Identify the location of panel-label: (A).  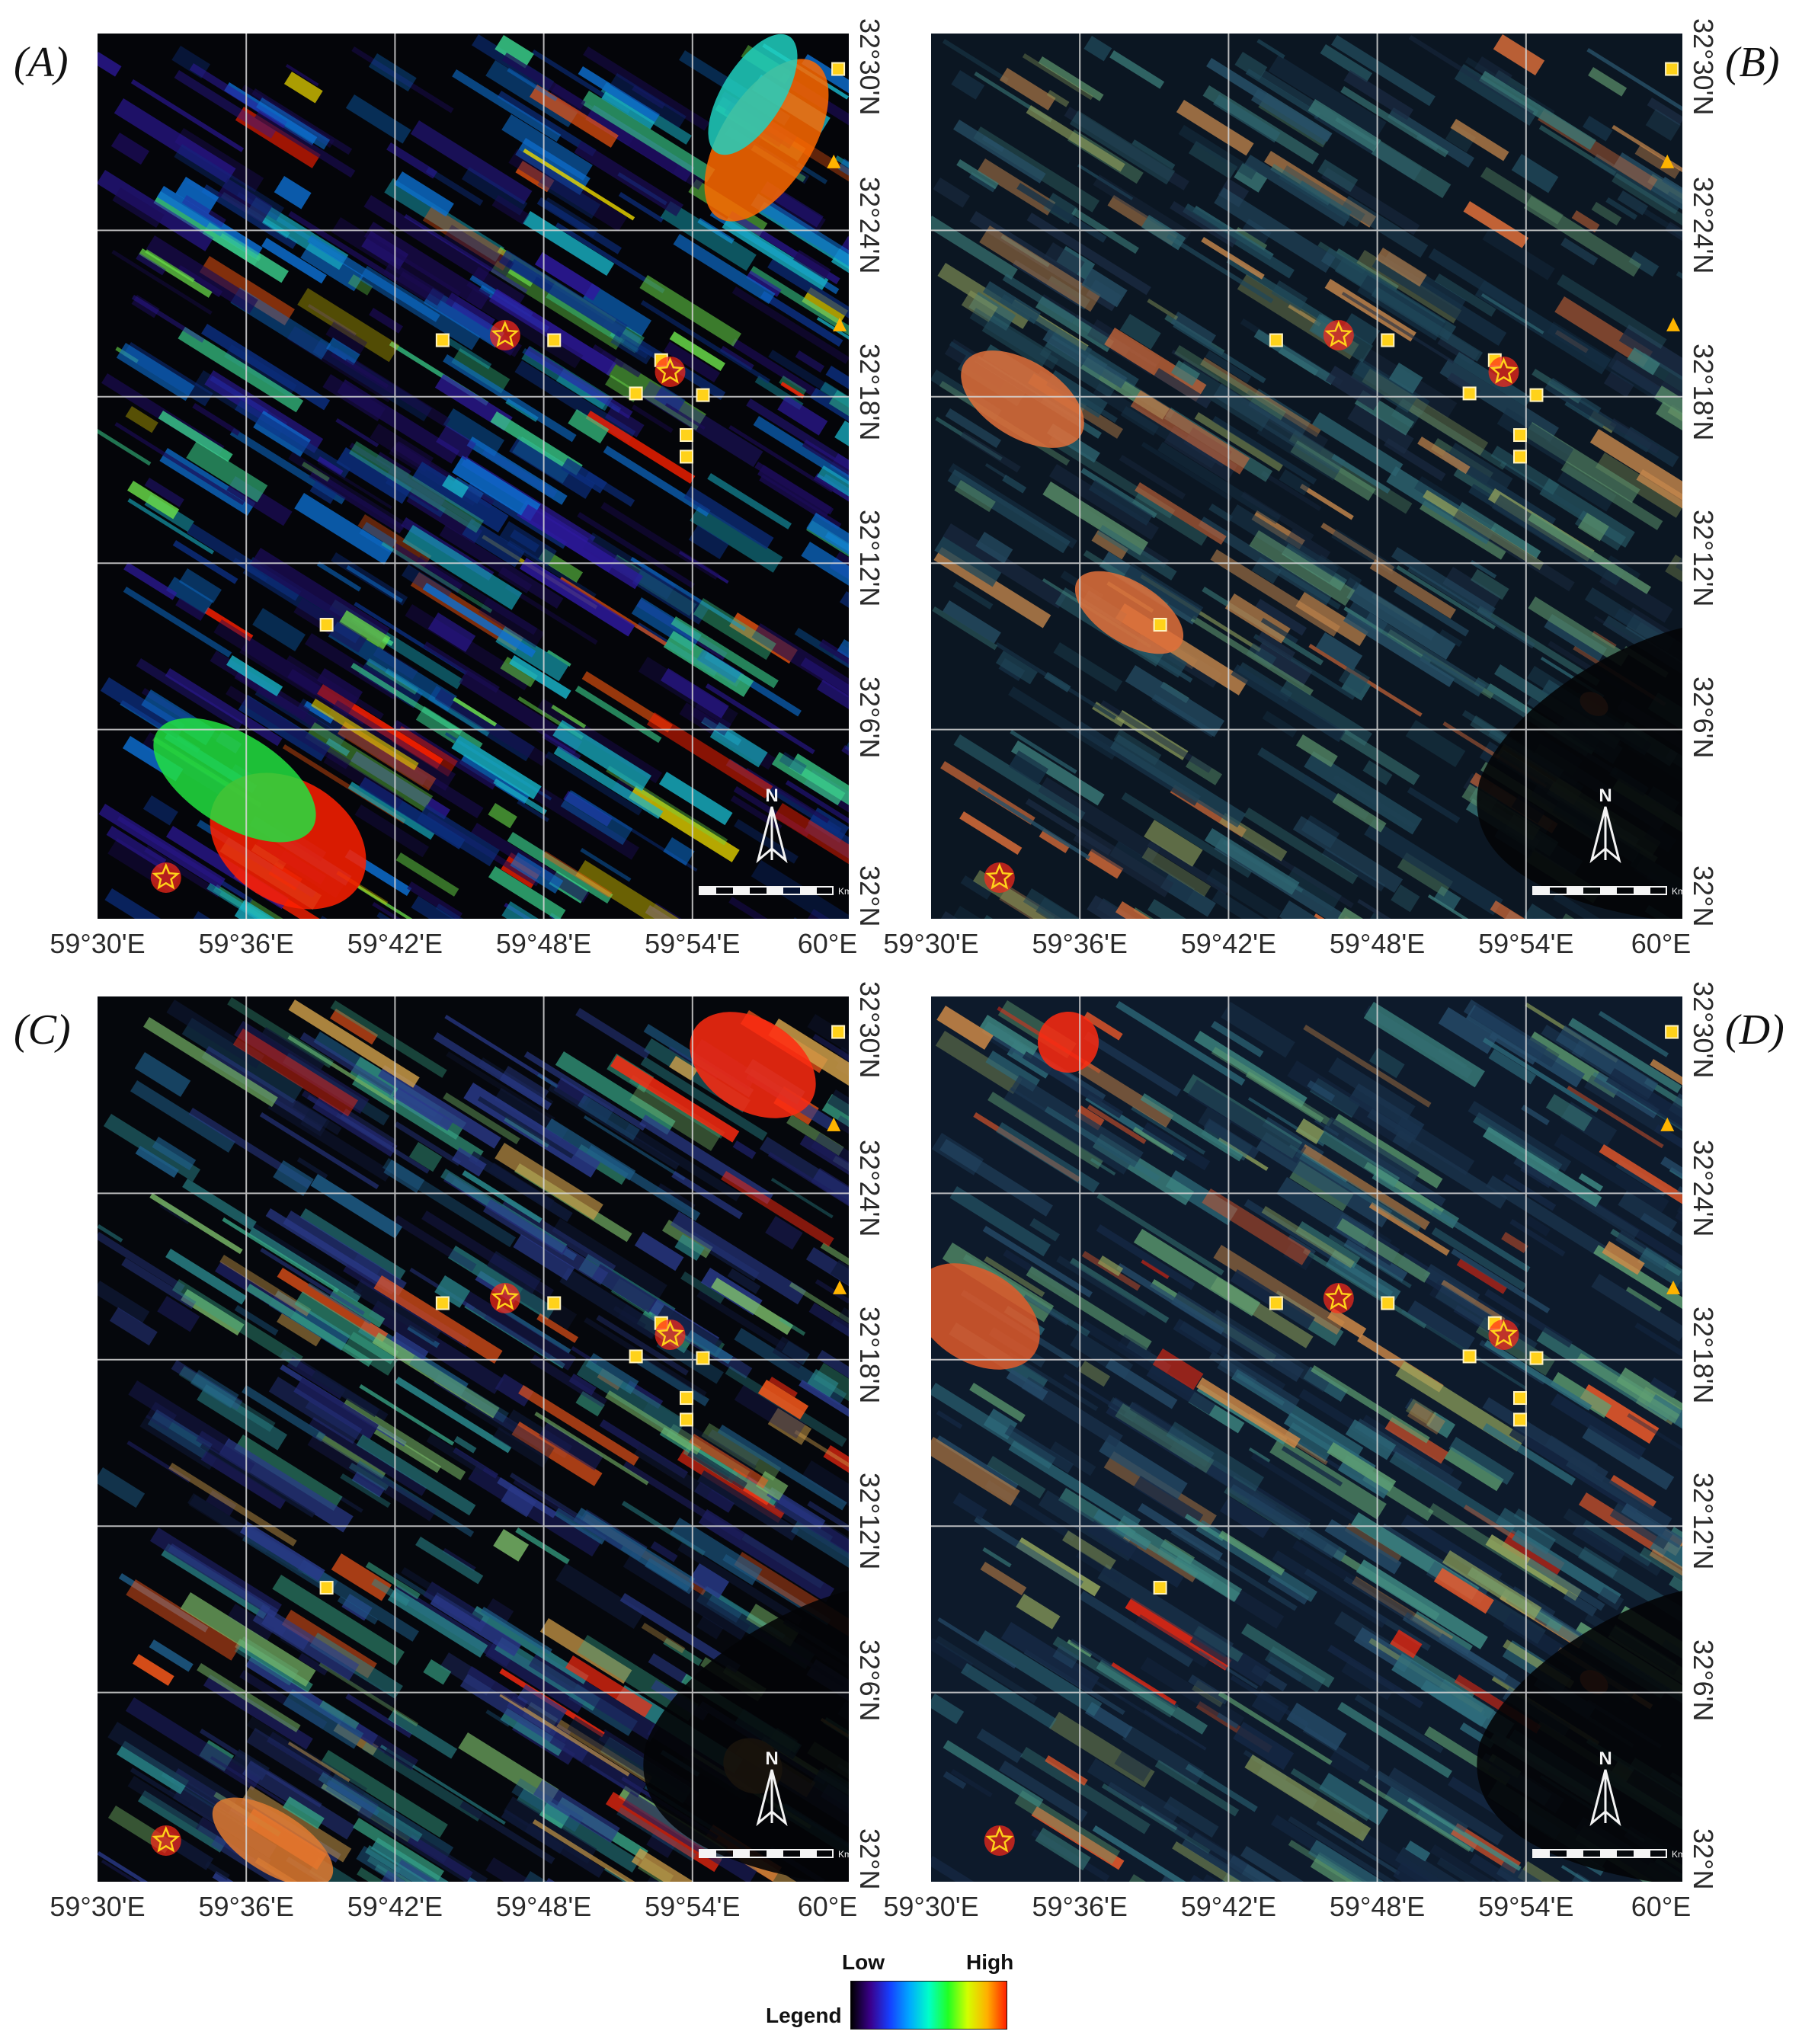
(41, 62).